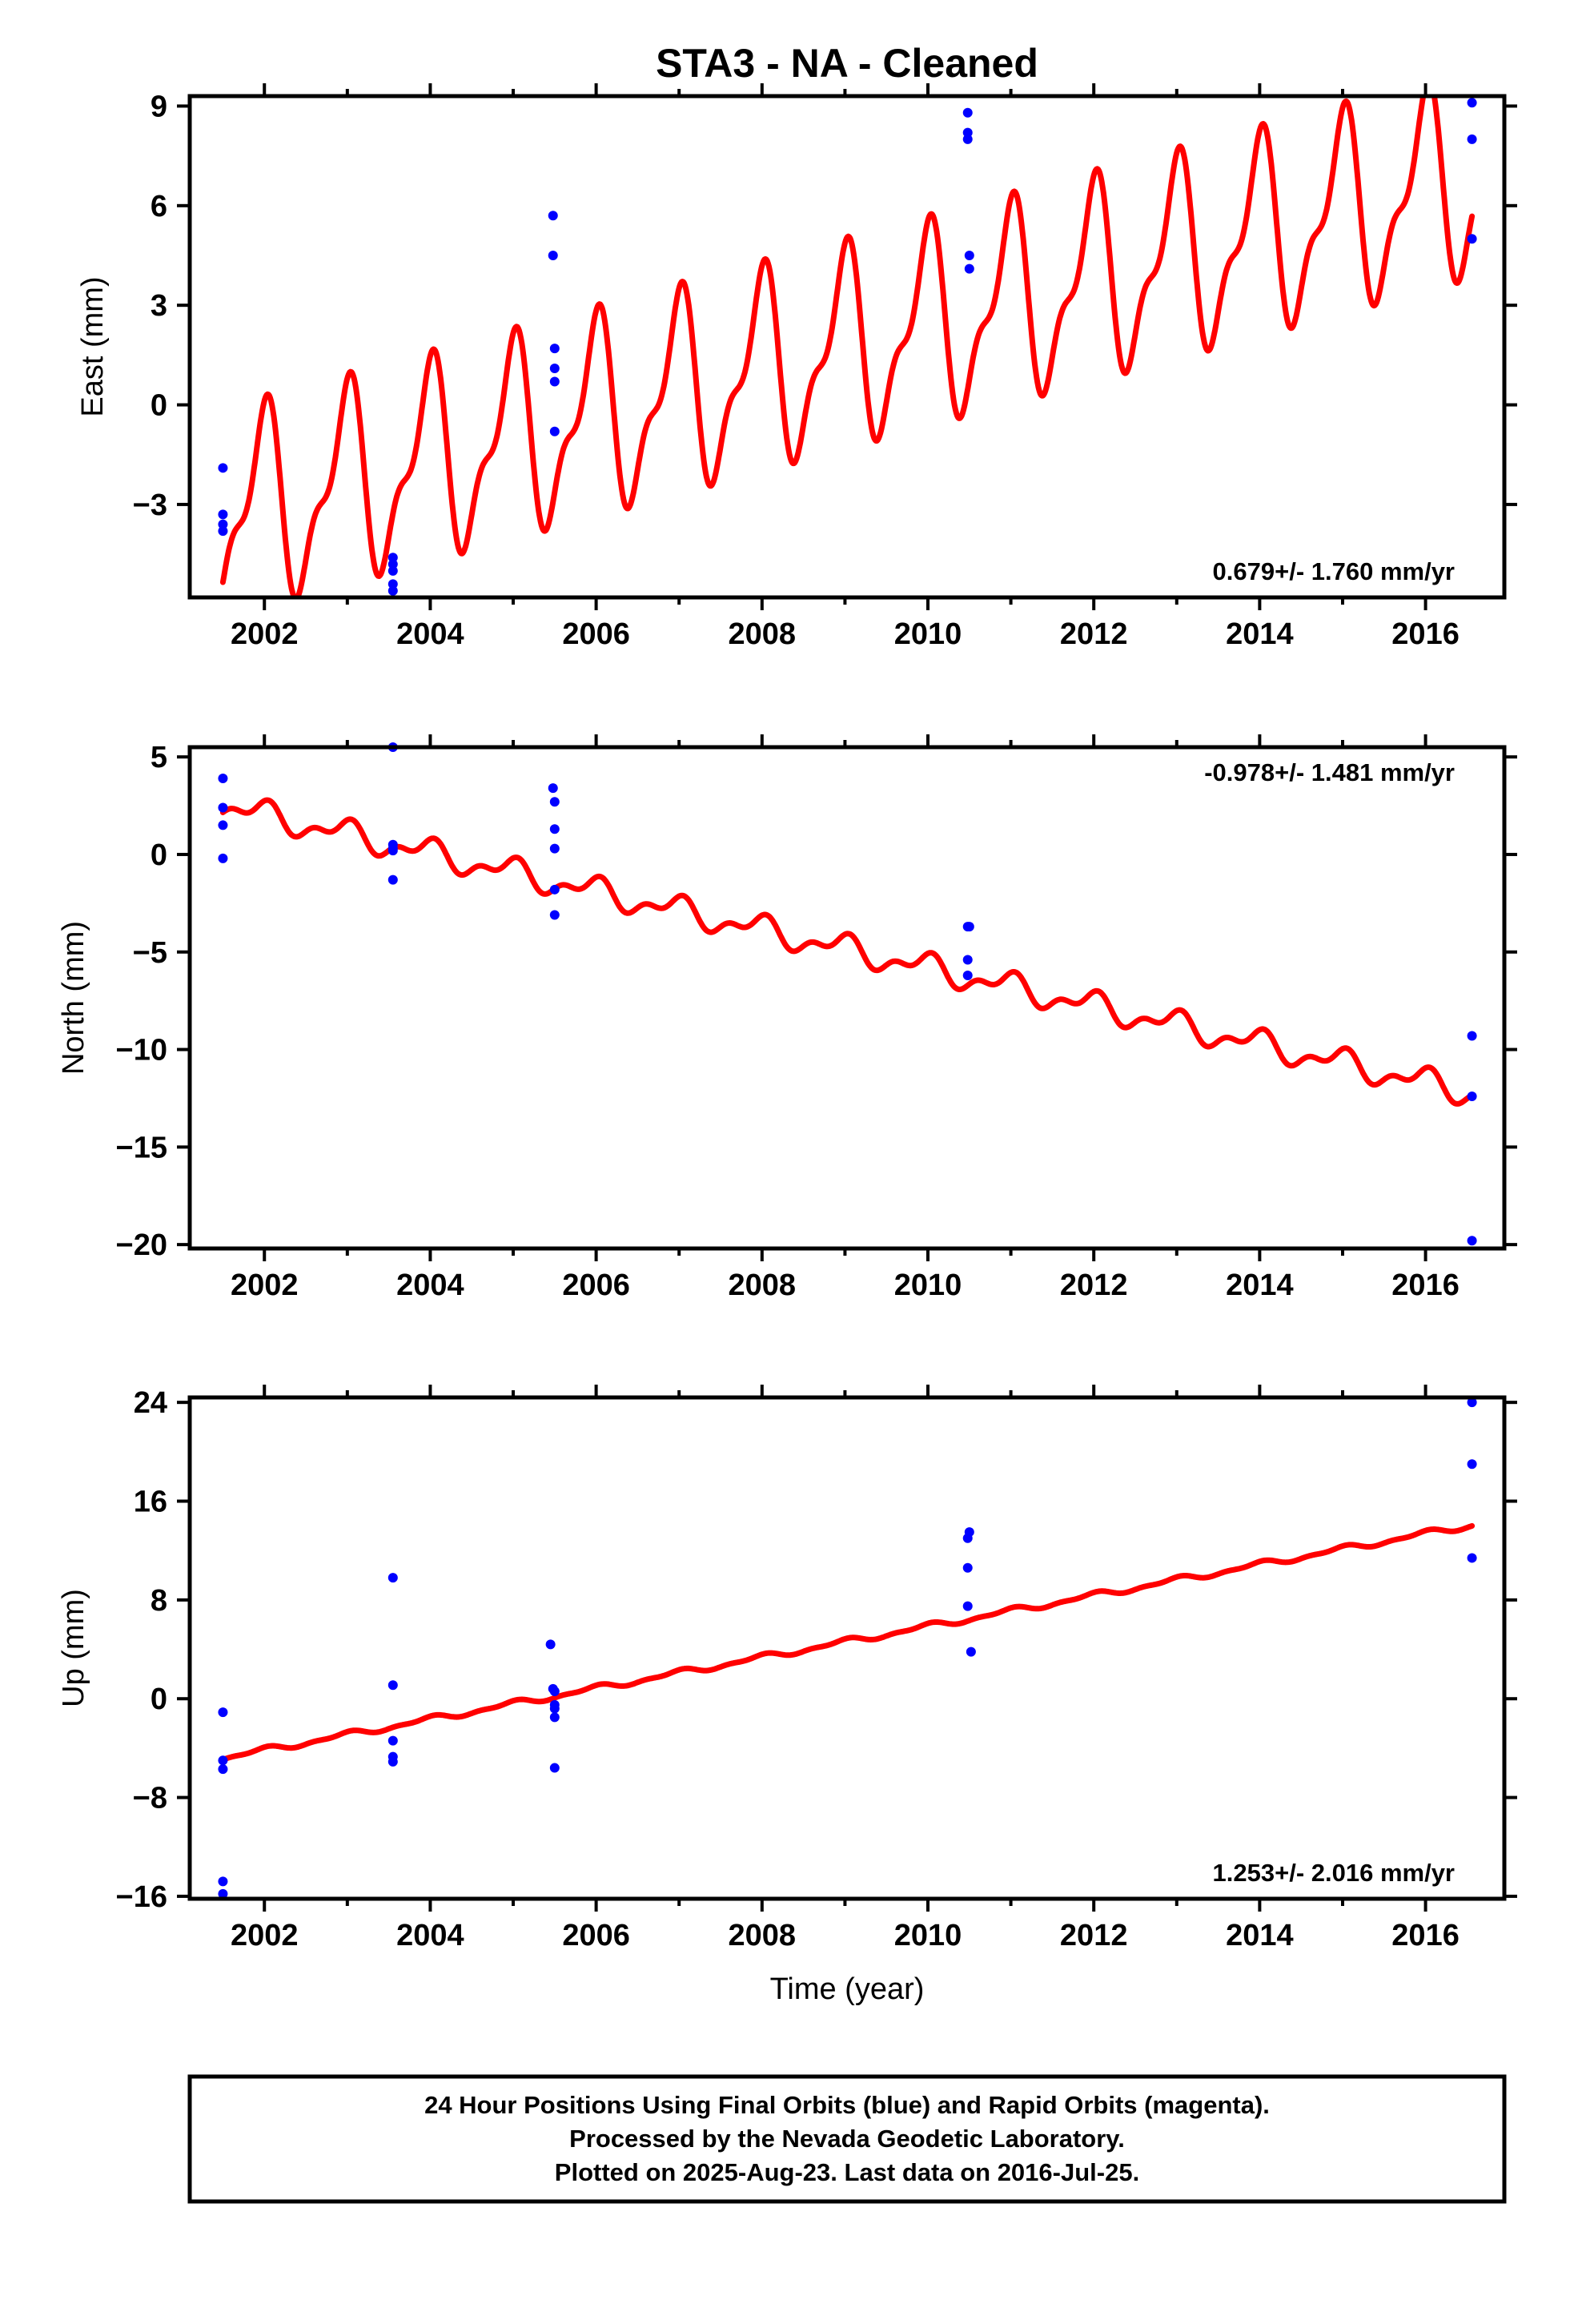 The height and width of the screenshot is (2324, 1582). What do you see at coordinates (151, 1403) in the screenshot?
I see `y-tick-label: 24` at bounding box center [151, 1403].